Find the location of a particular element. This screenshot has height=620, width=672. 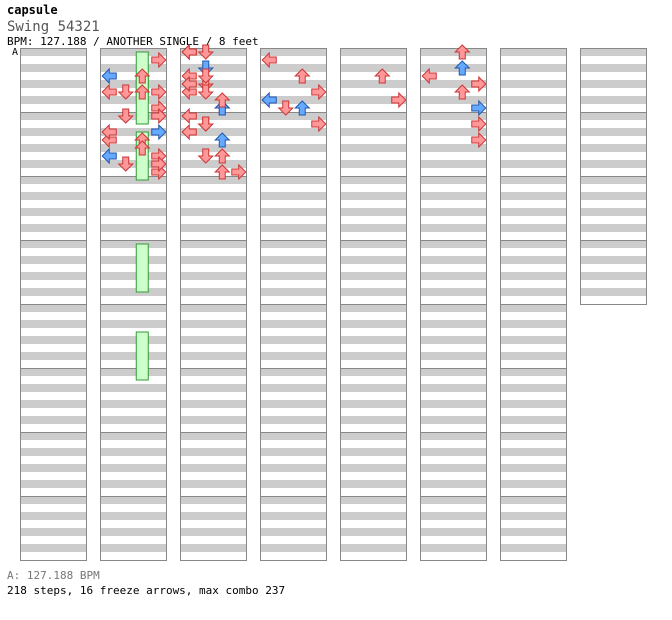

measure-box is located at coordinates (293, 528).